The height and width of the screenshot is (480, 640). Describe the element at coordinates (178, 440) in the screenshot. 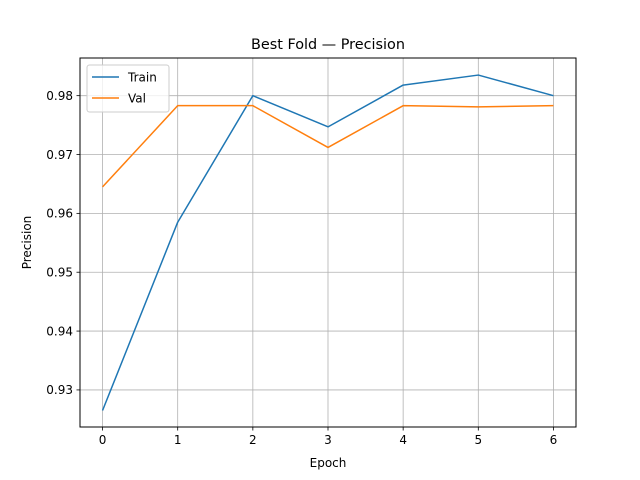

I see `x-tick-label: 1` at that location.